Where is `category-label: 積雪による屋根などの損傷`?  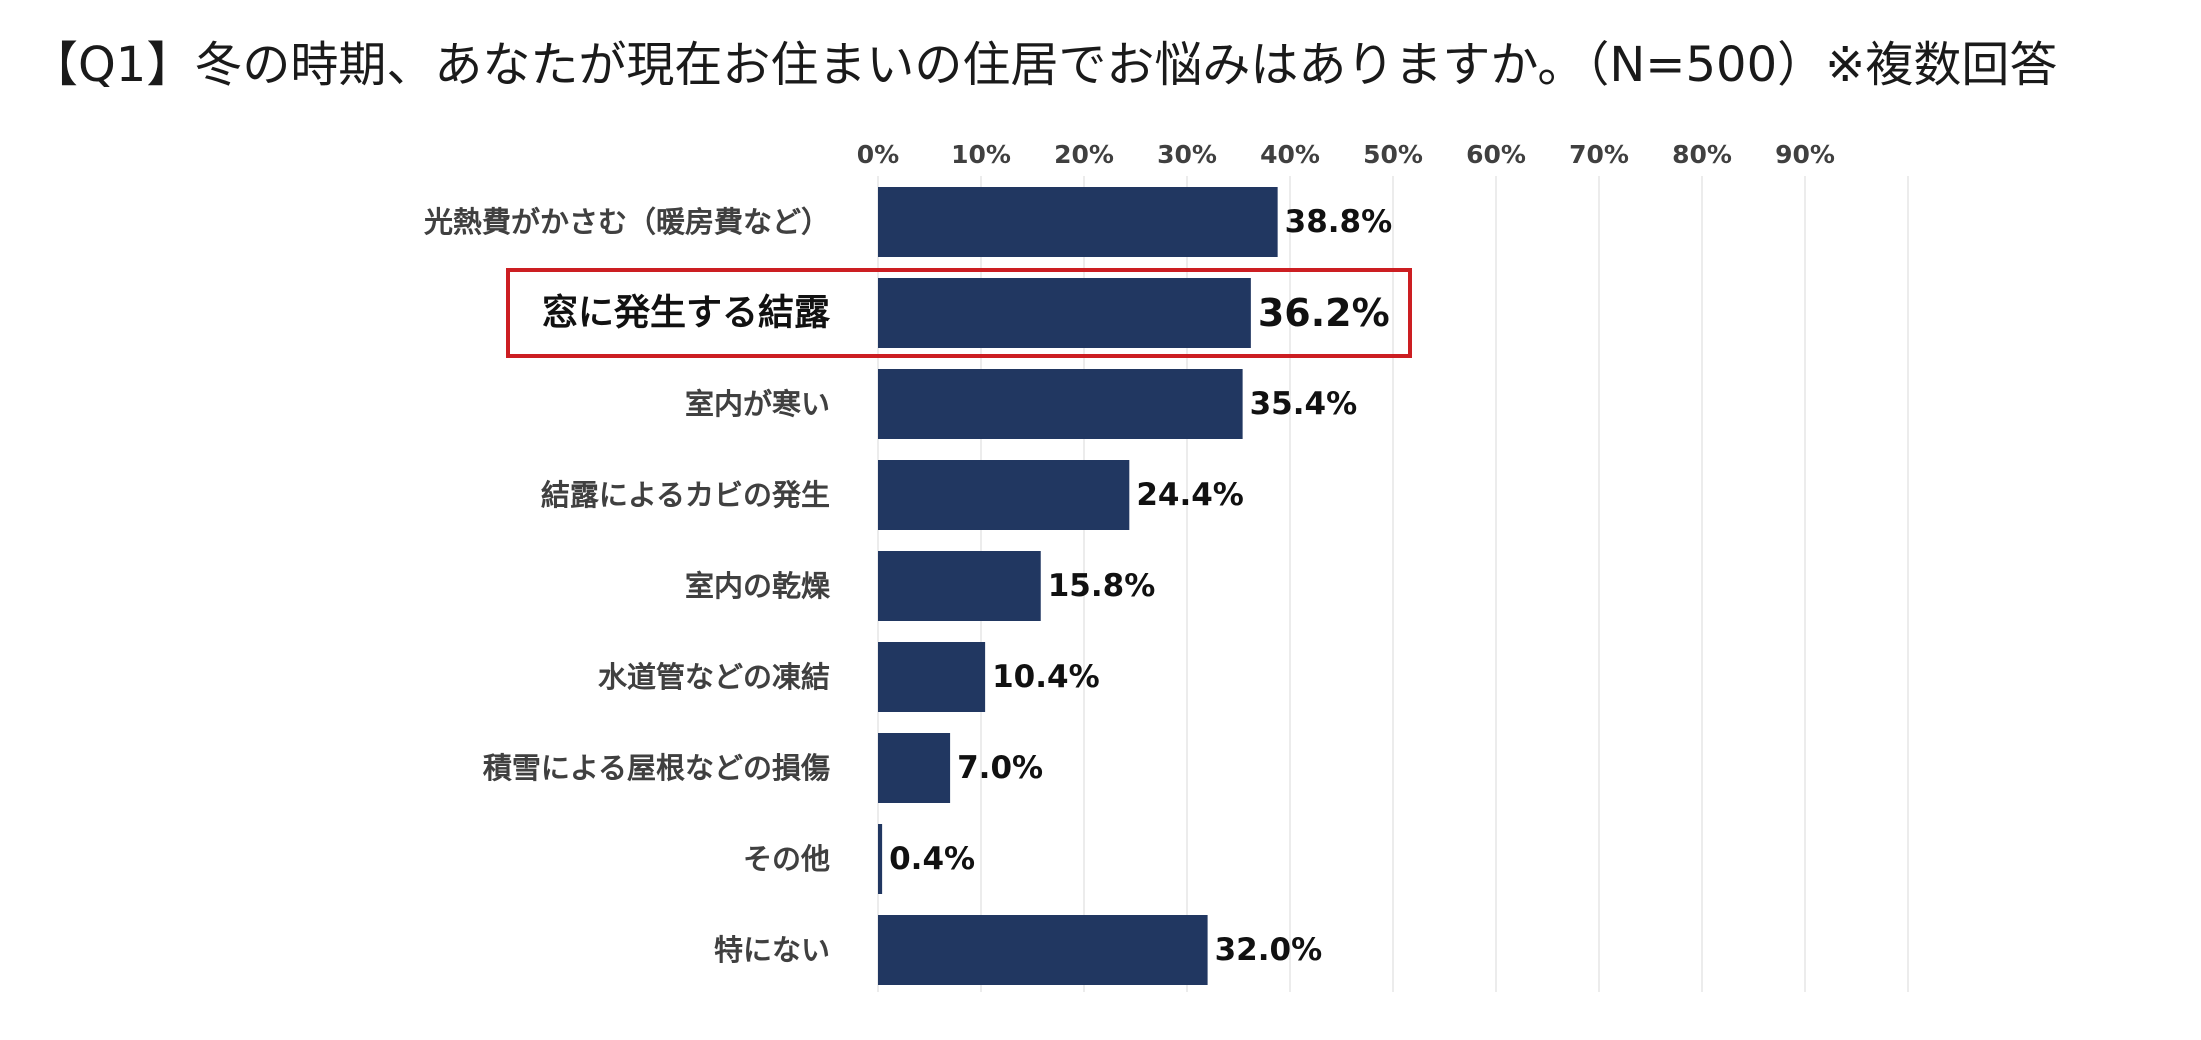 category-label: 積雪による屋根などの損傷 is located at coordinates (656, 768).